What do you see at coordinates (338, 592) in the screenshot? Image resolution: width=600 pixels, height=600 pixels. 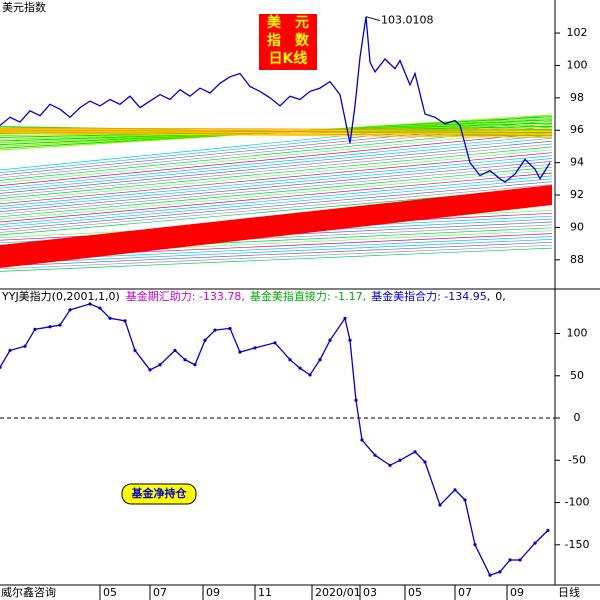 I see `x-tick-label: 2020/01` at bounding box center [338, 592].